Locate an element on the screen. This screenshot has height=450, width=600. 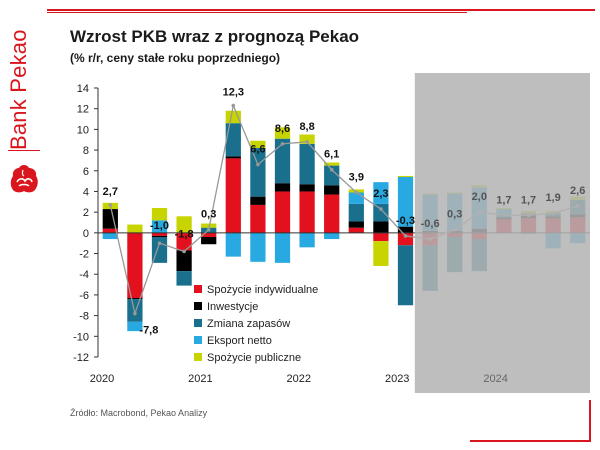
y-tick-label: -8 is located at coordinates (84, 317).